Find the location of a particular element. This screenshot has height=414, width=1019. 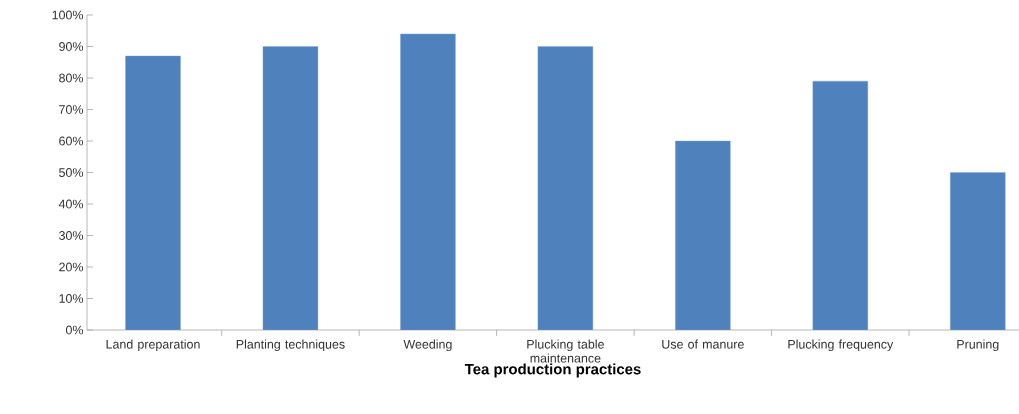

y-tick-label: 0% is located at coordinates (74, 330).